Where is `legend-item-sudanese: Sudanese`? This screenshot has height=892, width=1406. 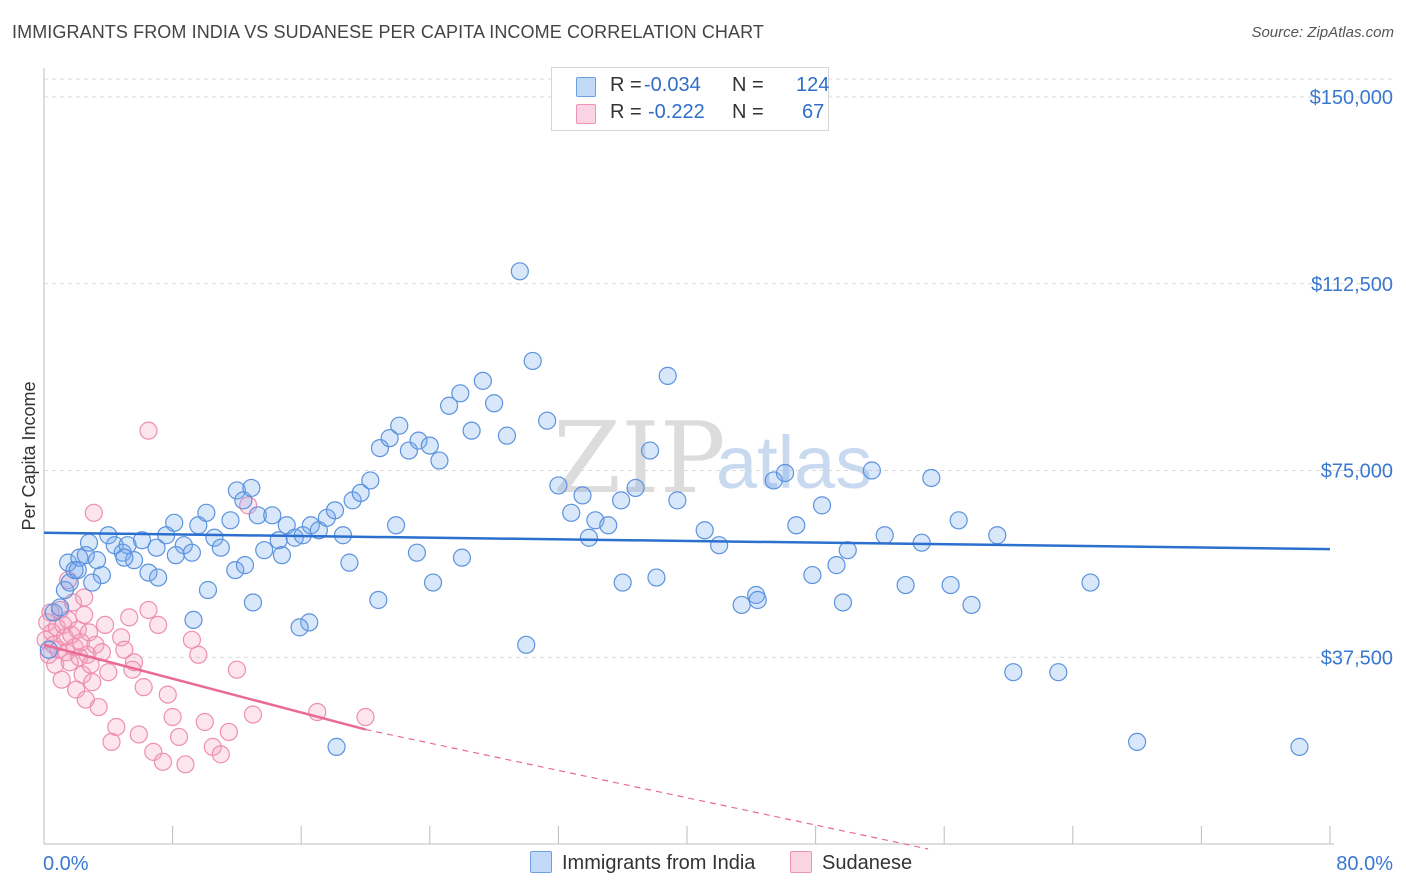
legend-item-sudanese: Sudanese is located at coordinates (851, 863).